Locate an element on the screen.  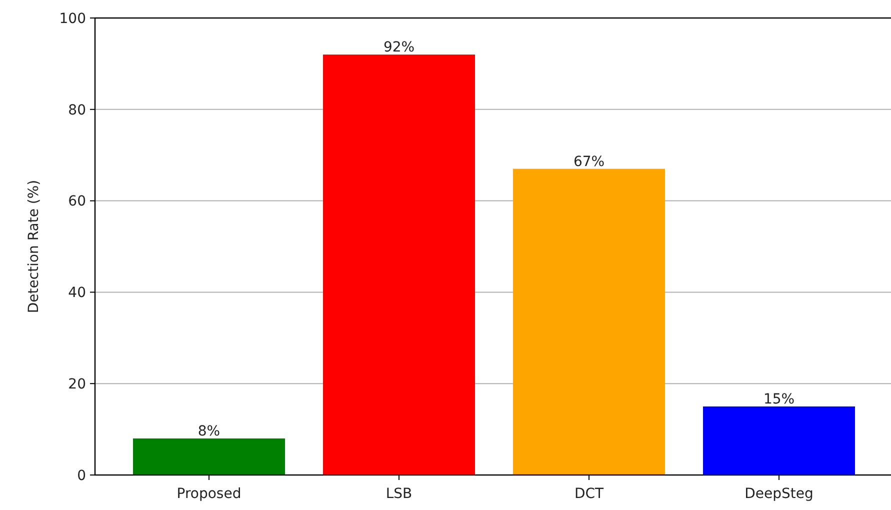
x-tick-label: DCT is located at coordinates (589, 494).